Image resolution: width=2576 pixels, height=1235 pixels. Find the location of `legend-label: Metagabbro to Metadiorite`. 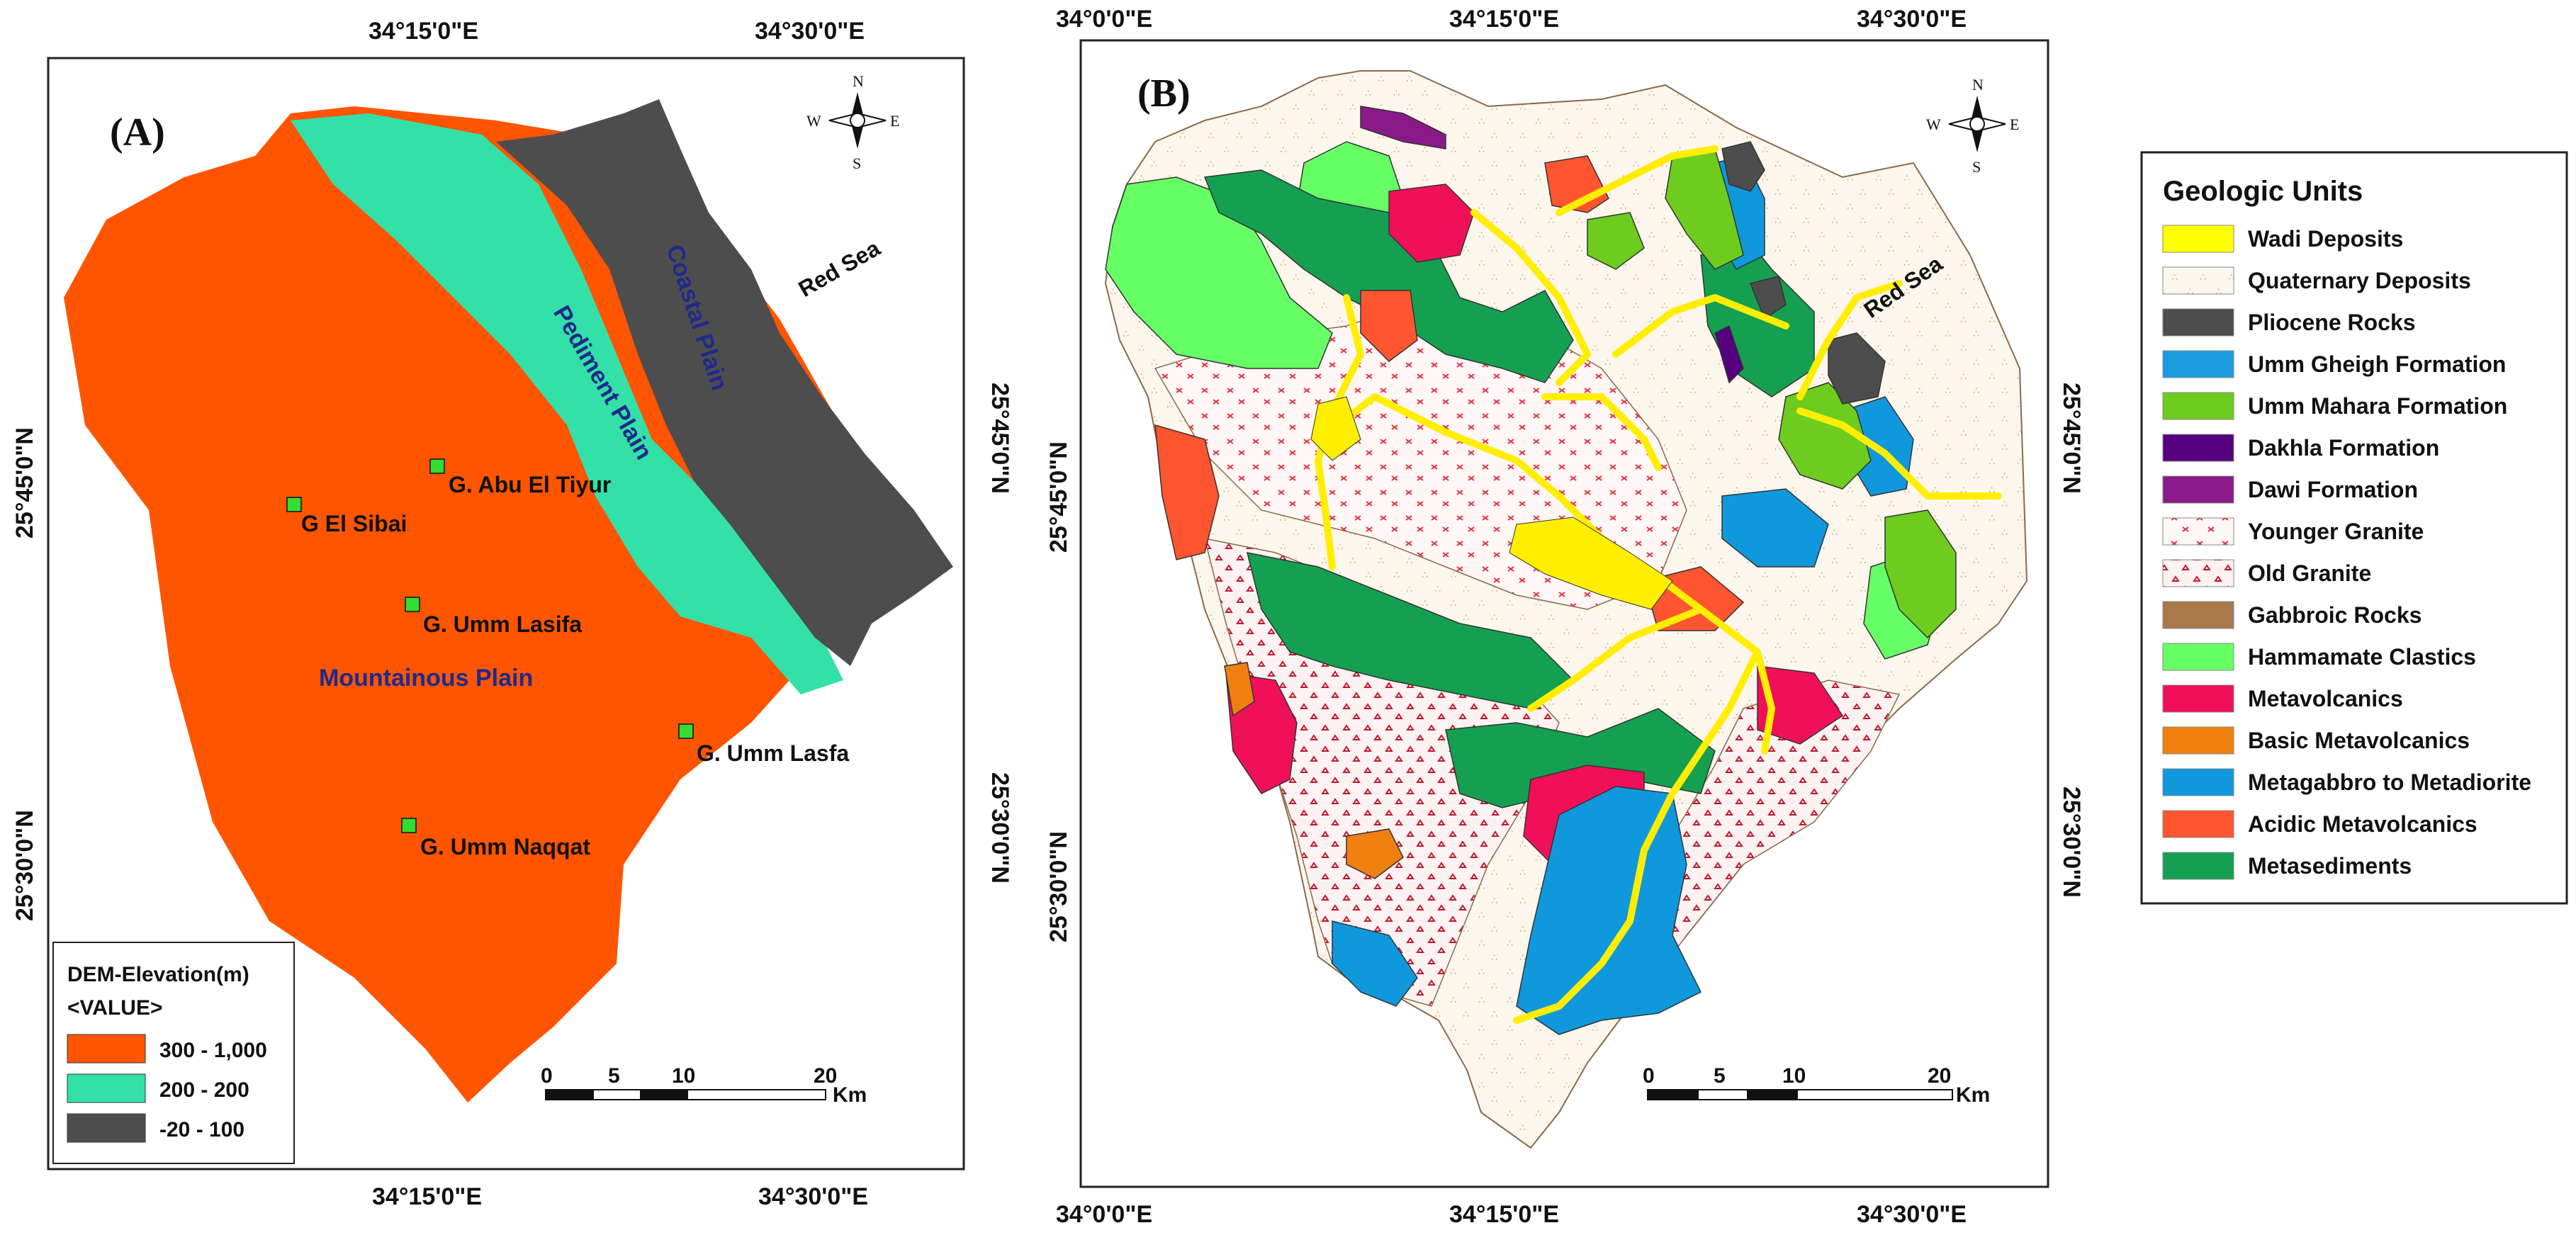

legend-label: Metagabbro to Metadiorite is located at coordinates (2389, 782).